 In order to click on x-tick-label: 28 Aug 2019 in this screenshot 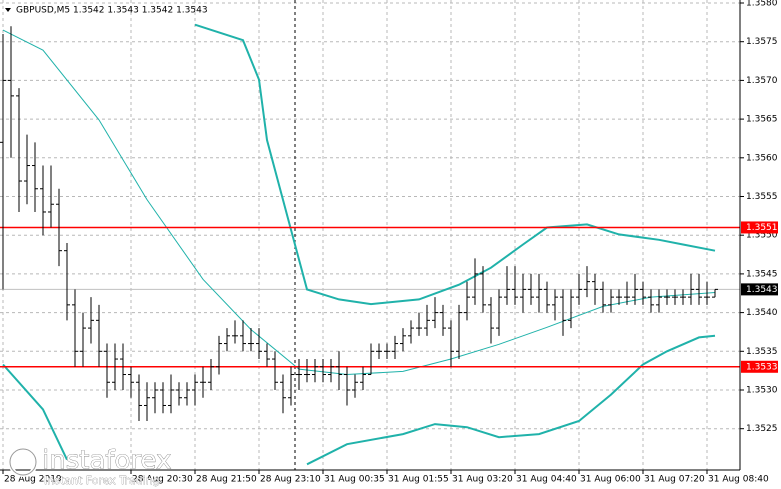, I will do `click(33, 480)`.